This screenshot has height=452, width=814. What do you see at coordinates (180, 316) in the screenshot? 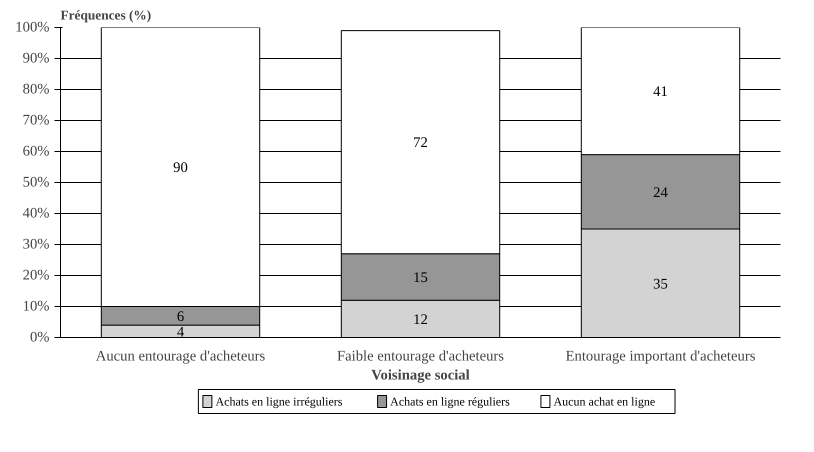
I see `data-label: 6` at bounding box center [180, 316].